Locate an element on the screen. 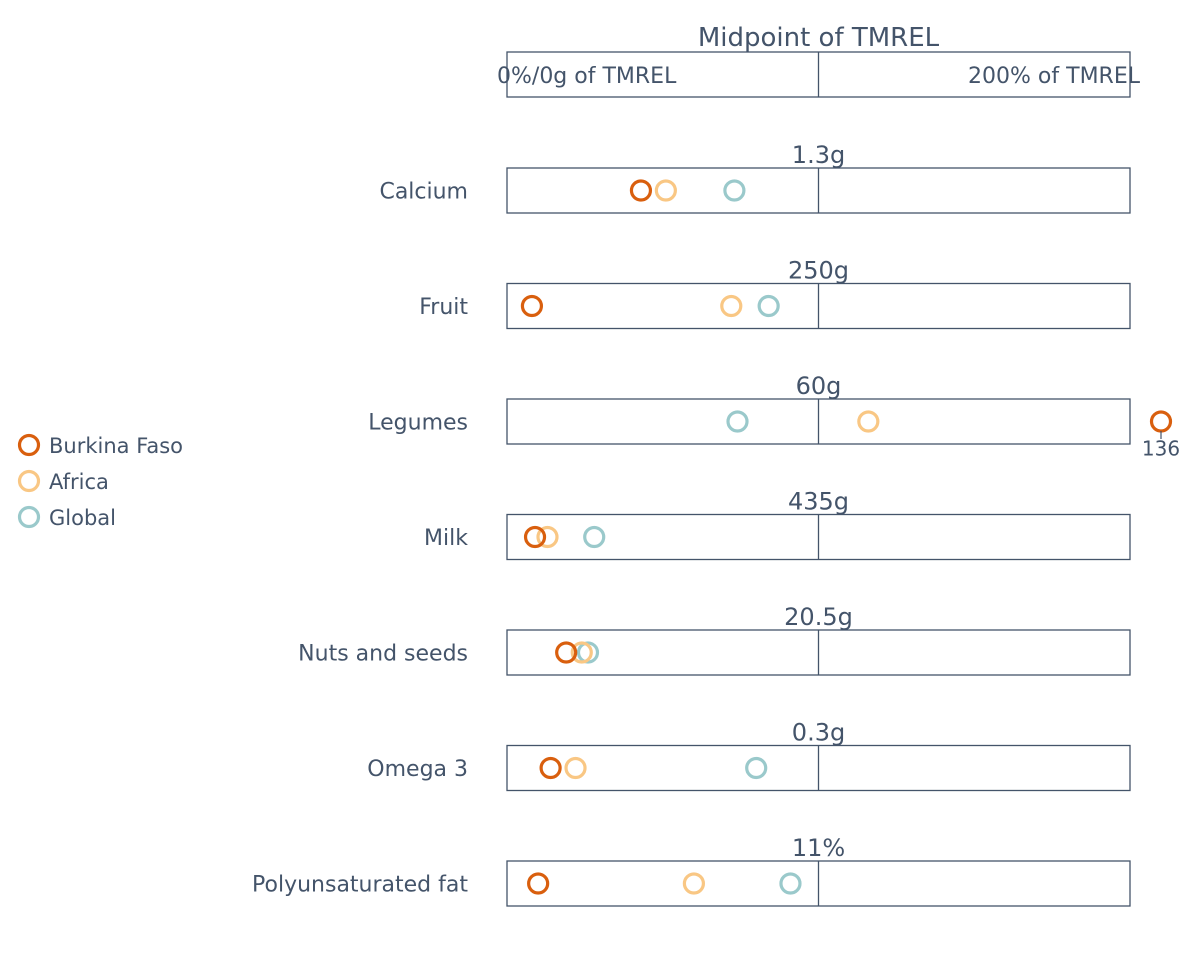 The width and height of the screenshot is (1200, 960). legend: Burkina Faso Africa Global is located at coordinates (100, 481).